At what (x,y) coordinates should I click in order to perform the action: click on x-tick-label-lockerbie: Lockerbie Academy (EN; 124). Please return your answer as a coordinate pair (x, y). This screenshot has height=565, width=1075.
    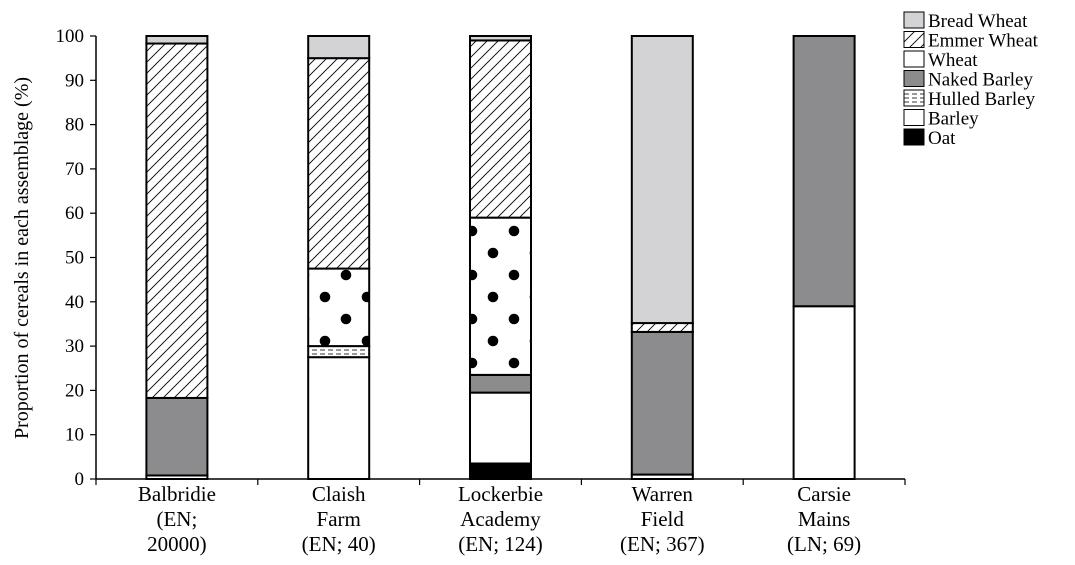
    Looking at the image, I should click on (500, 519).